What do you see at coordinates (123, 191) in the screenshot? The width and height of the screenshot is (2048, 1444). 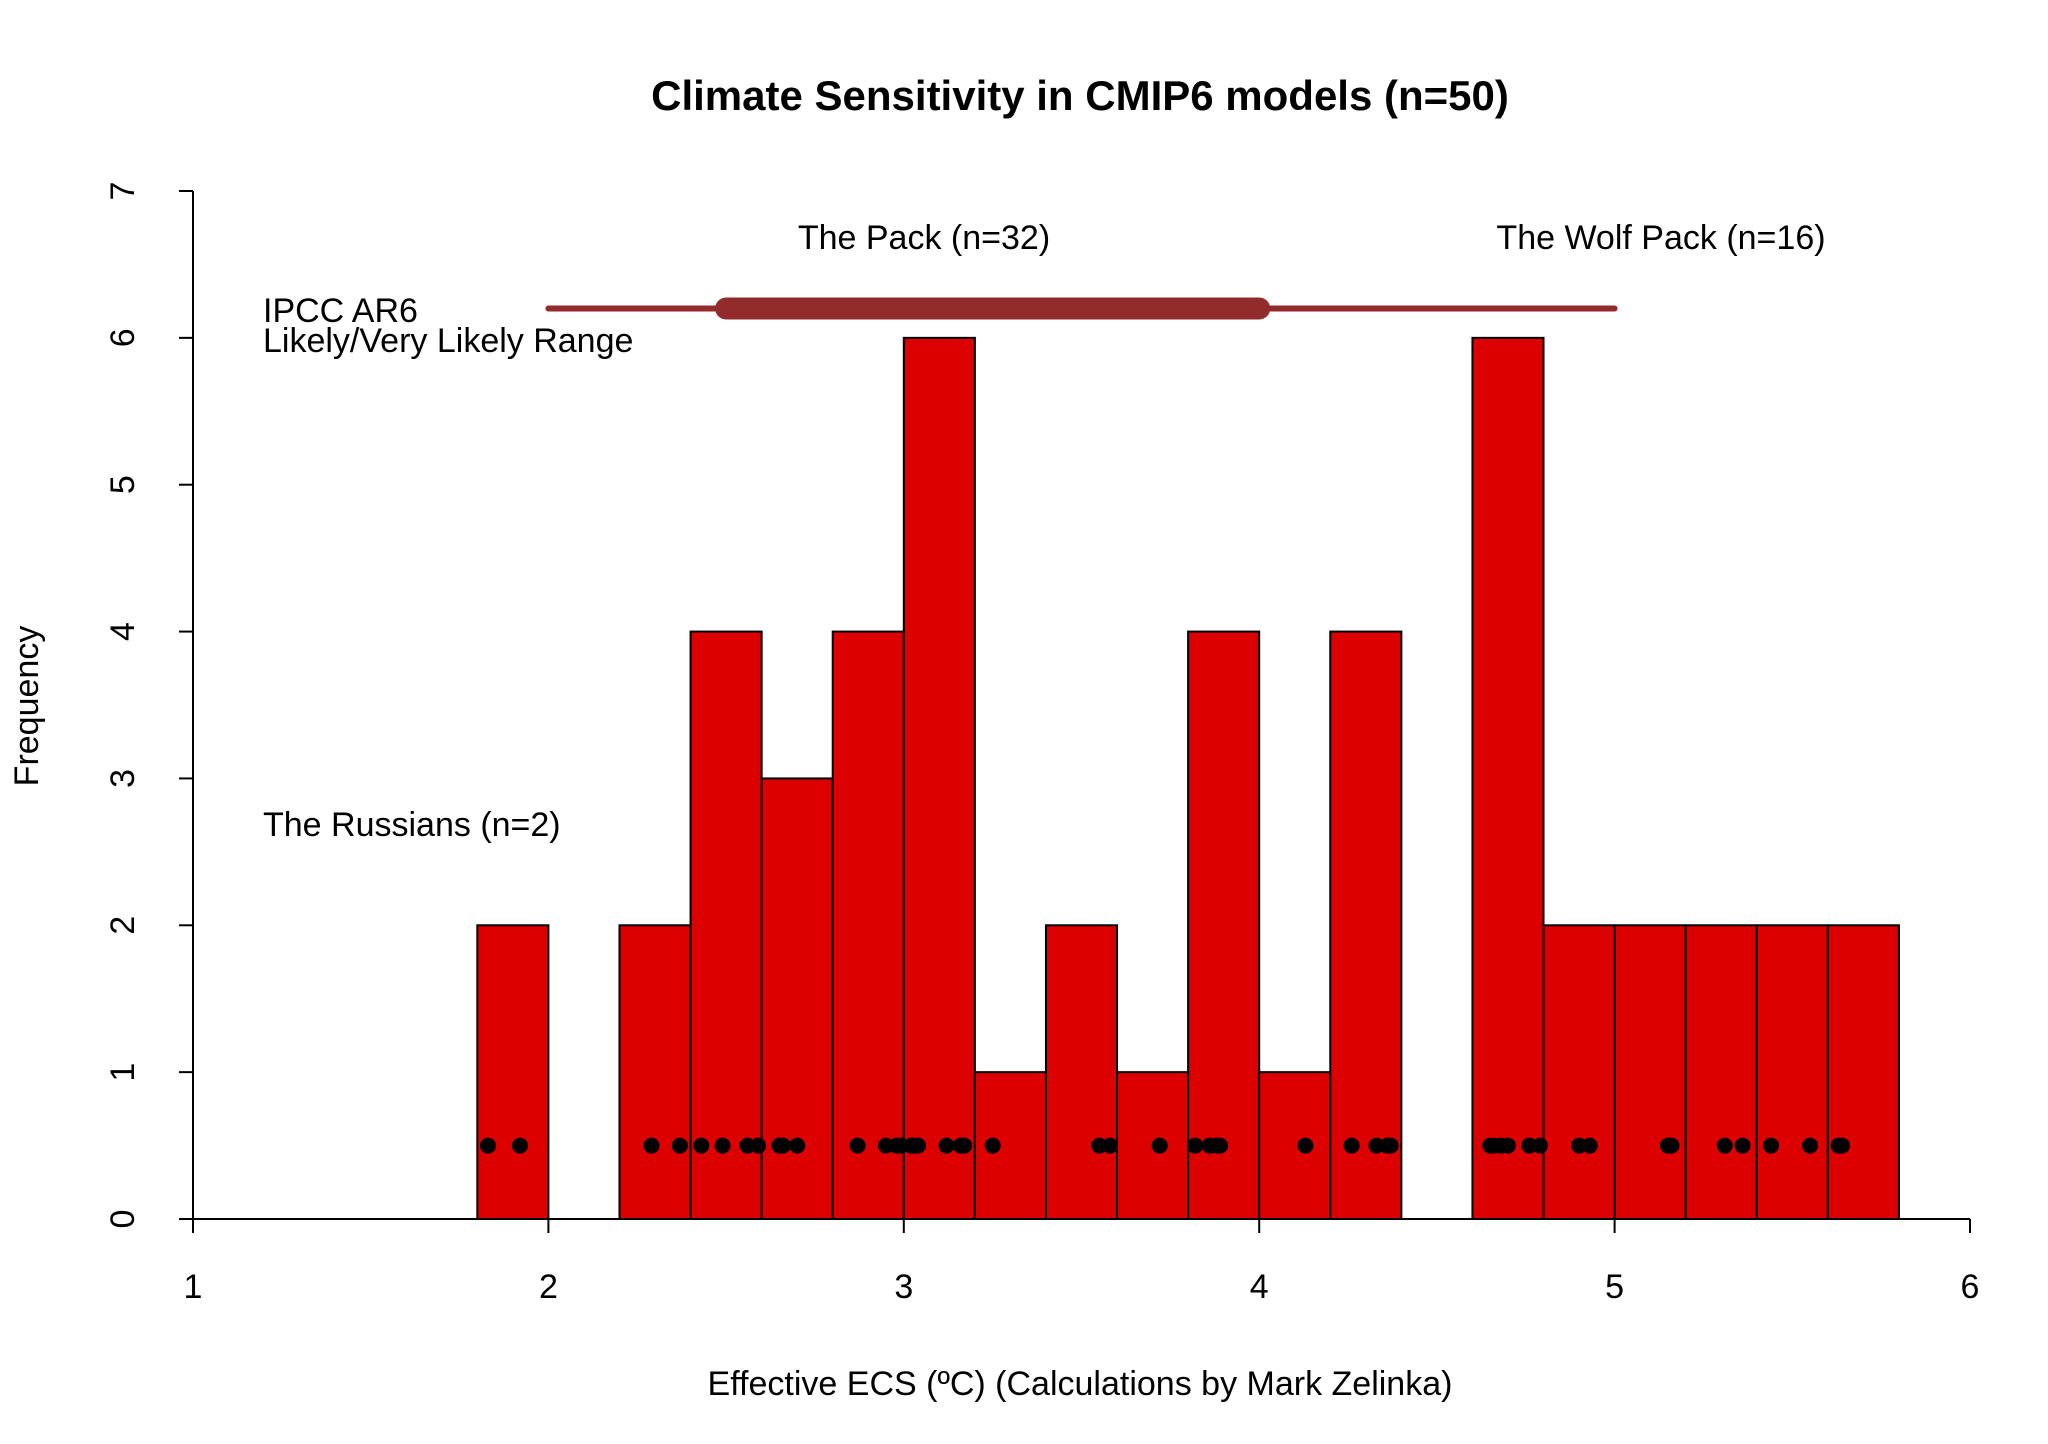 I see `y-tick-label: 7` at bounding box center [123, 191].